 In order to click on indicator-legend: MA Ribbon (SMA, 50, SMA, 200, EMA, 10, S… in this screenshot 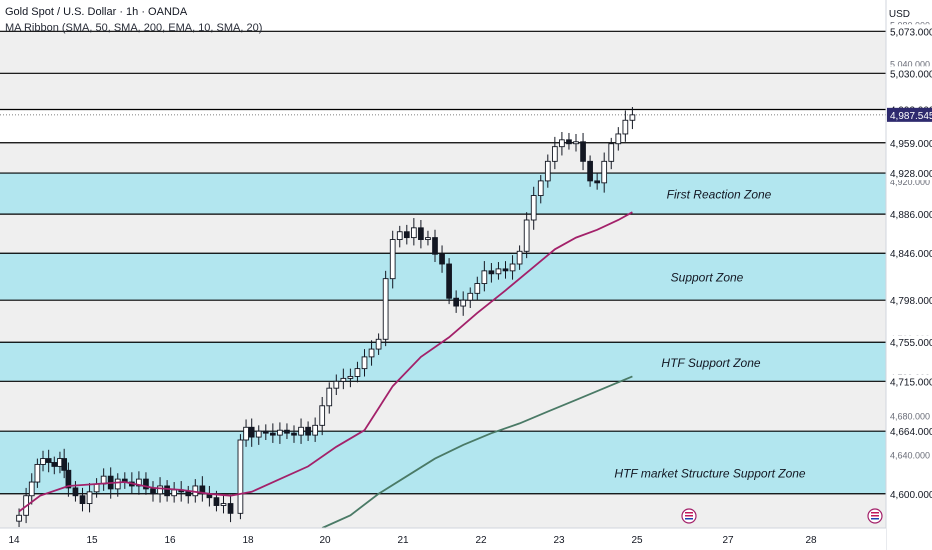, I will do `click(134, 28)`.